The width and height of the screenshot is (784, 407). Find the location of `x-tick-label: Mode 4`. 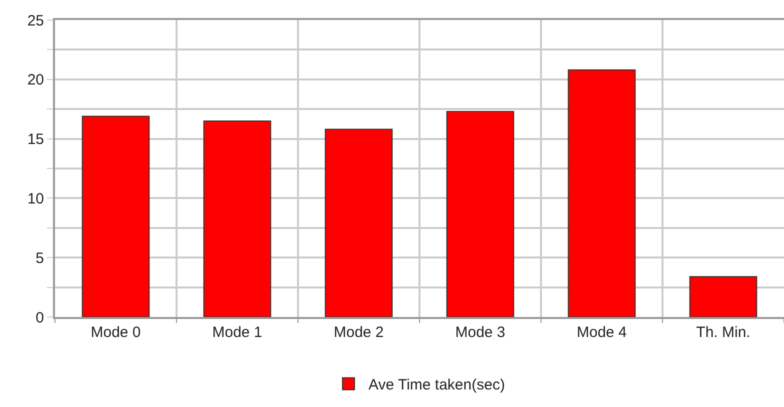

x-tick-label: Mode 4 is located at coordinates (601, 332).